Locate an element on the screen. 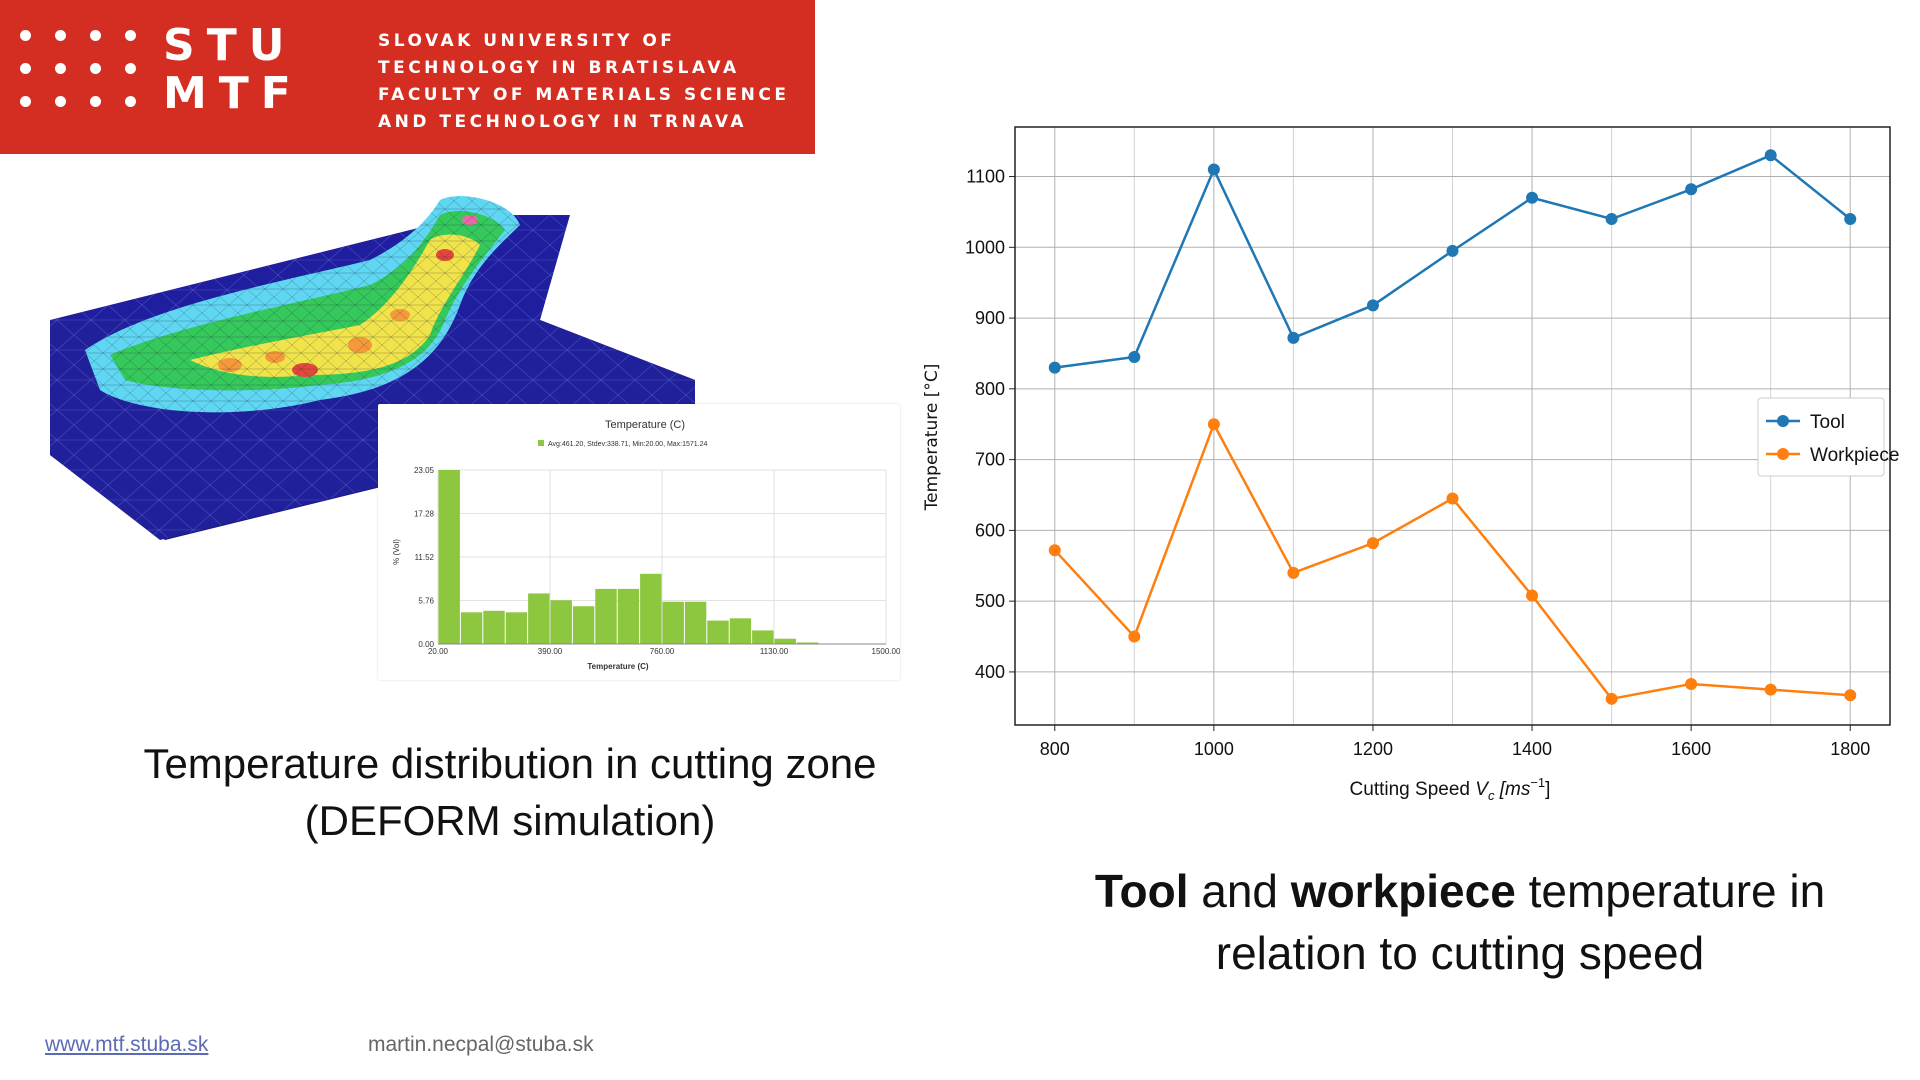 This screenshot has height=1080, width=1920. y-tick-label: 900 is located at coordinates (990, 318).